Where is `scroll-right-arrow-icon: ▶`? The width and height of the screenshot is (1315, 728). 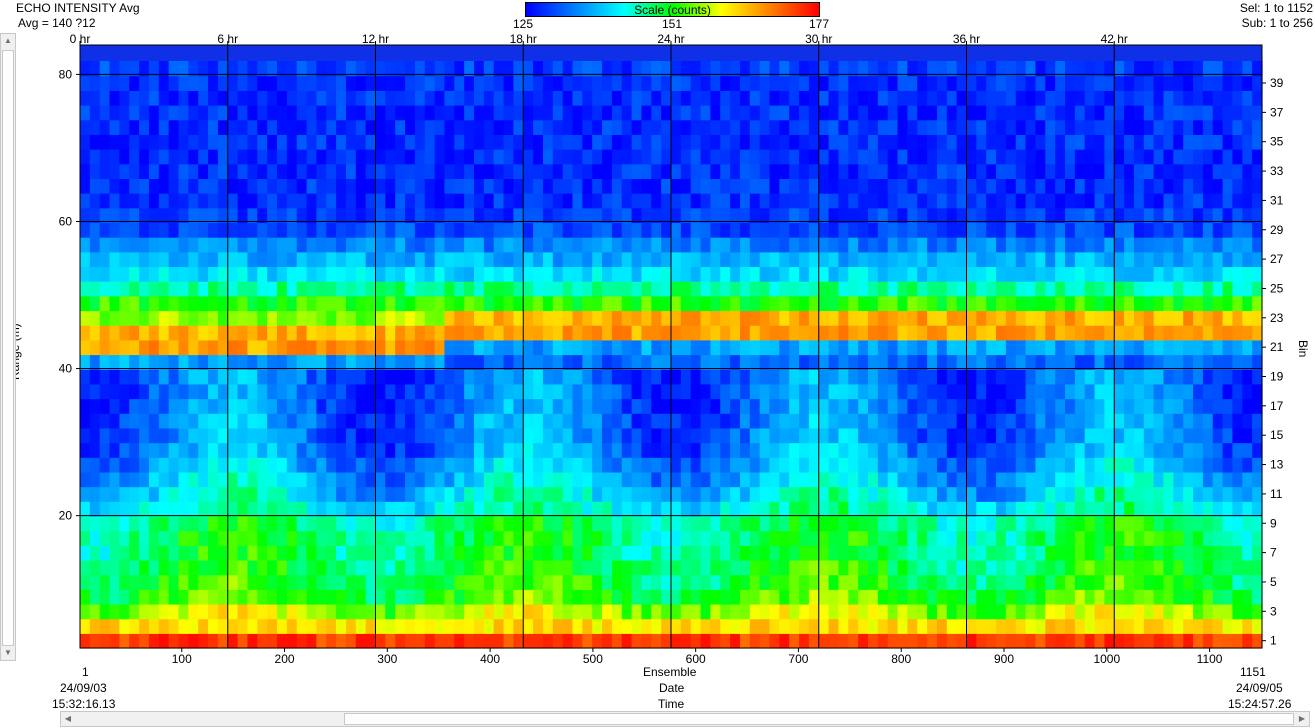 scroll-right-arrow-icon: ▶ is located at coordinates (1302, 719).